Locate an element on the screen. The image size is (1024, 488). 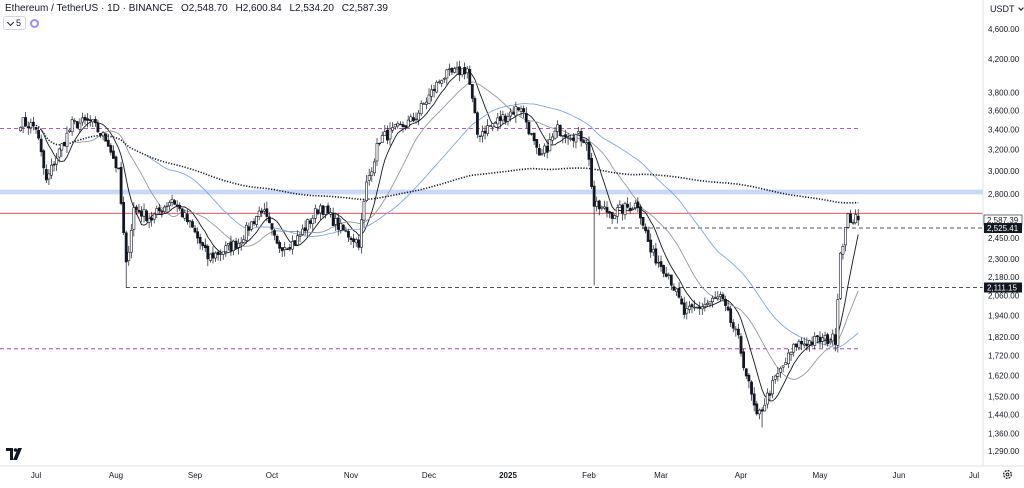
y-tick-label: 3,400.00 is located at coordinates (1004, 129).